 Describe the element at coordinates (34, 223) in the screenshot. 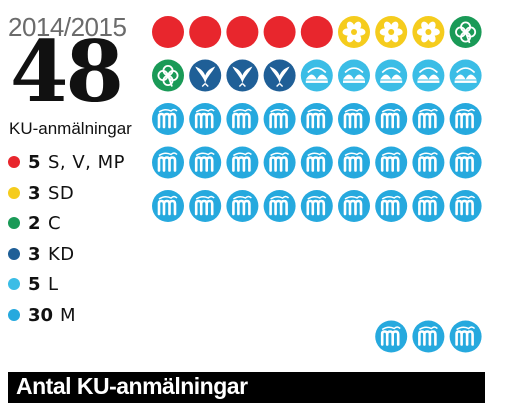

I see `legend-count: 2` at that location.